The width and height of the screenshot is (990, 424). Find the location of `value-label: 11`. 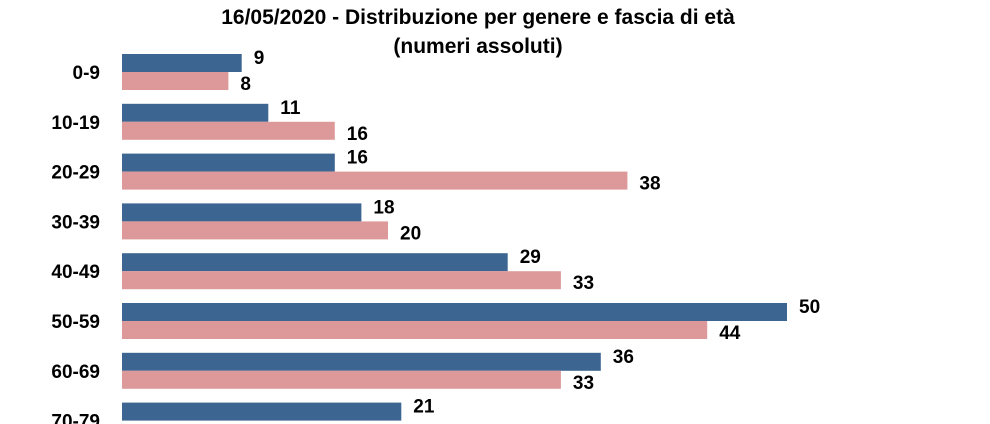

value-label: 11 is located at coordinates (290, 108).